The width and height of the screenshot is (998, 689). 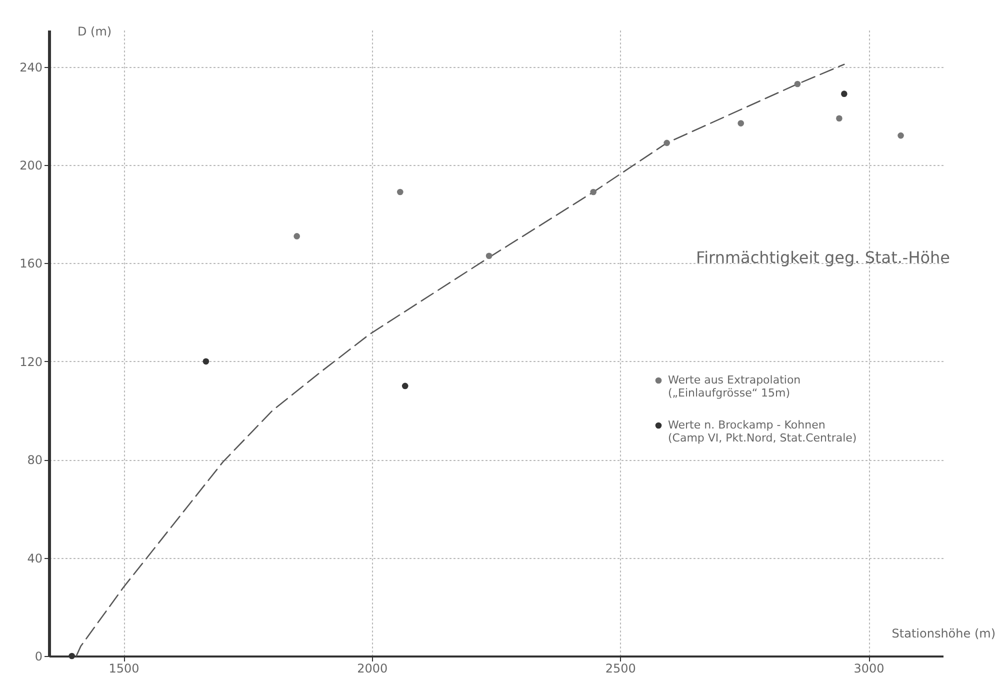 I want to click on text: Firnmächtigkeit geg. Stat.-Höhe, so click(x=823, y=257).